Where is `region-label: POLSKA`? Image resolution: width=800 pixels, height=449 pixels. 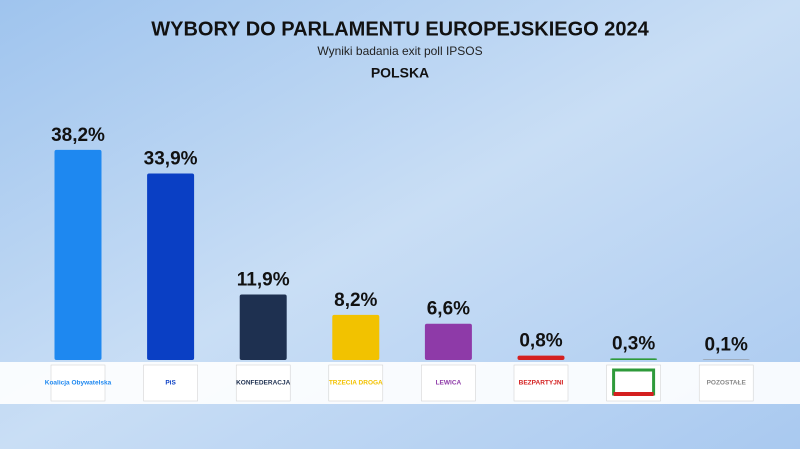
region-label: POLSKA is located at coordinates (400, 73).